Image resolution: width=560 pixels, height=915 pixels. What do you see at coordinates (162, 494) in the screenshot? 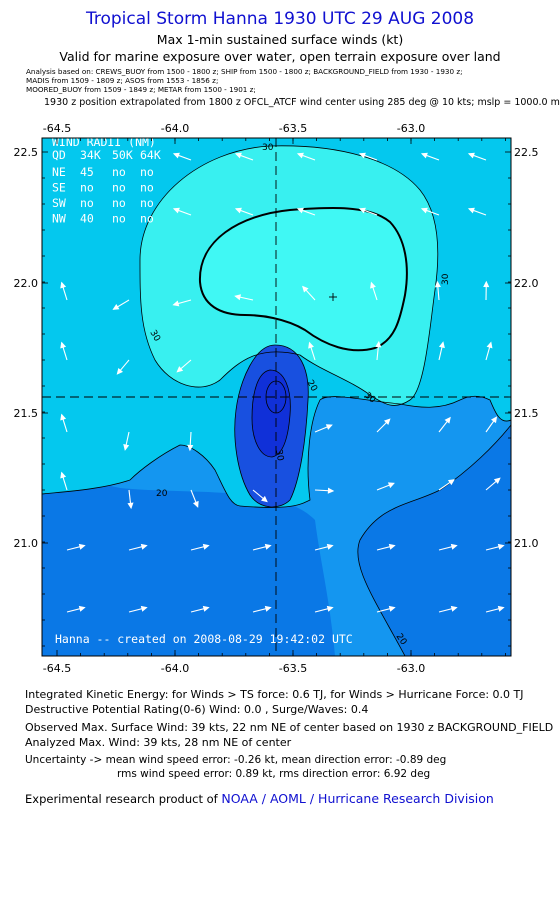
I see `contour-label: 20` at bounding box center [162, 494].